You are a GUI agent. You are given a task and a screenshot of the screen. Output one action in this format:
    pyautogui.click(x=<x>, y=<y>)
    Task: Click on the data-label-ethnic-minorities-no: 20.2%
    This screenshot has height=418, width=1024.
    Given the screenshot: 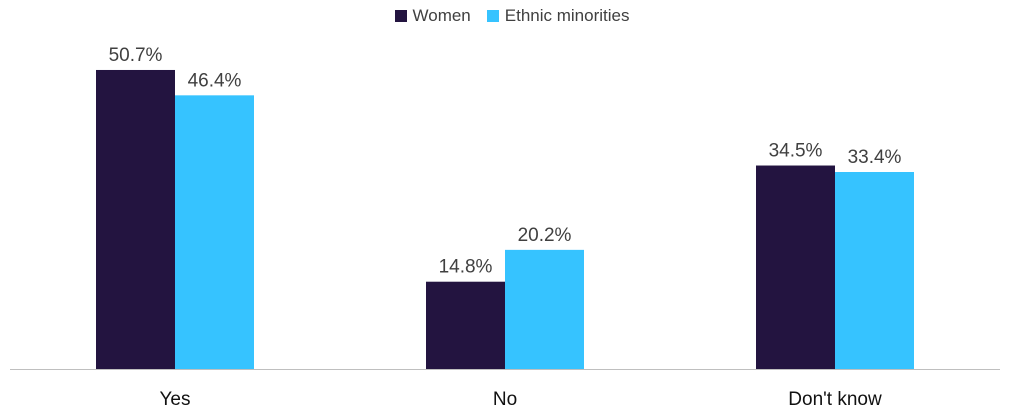 What is the action you would take?
    pyautogui.click(x=545, y=235)
    